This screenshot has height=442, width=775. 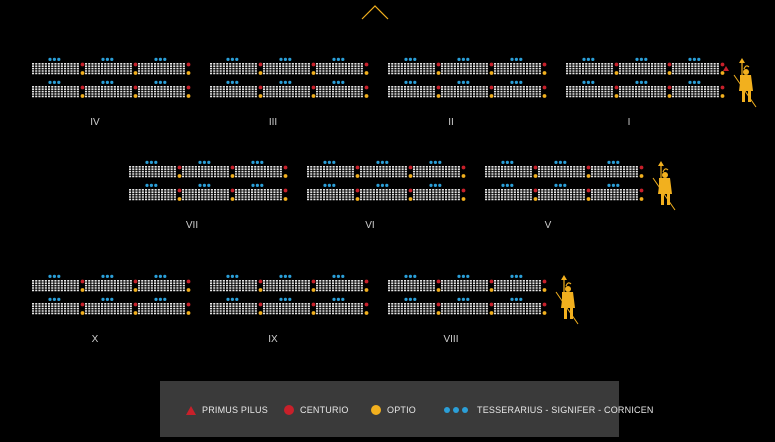 I want to click on cohort-VI: VI, so click(x=386, y=195).